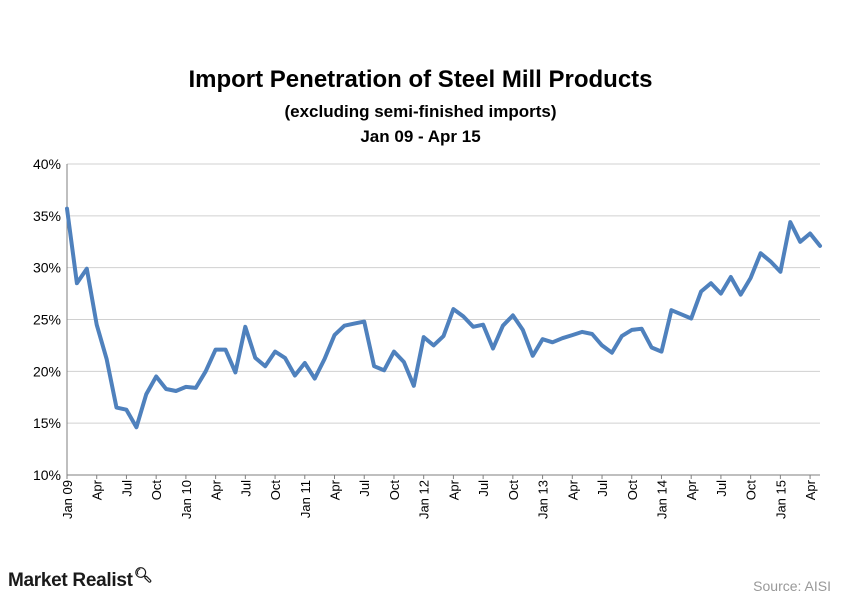 This screenshot has width=841, height=601. I want to click on x-tick-label: Jan 12, so click(424, 499).